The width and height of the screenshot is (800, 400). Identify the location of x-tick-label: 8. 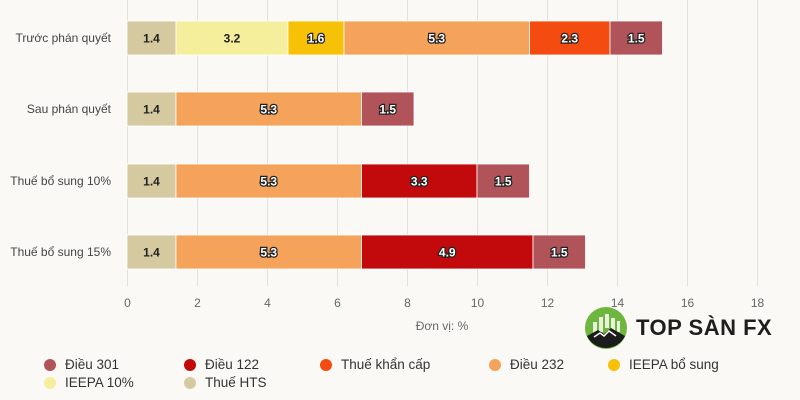
(407, 303).